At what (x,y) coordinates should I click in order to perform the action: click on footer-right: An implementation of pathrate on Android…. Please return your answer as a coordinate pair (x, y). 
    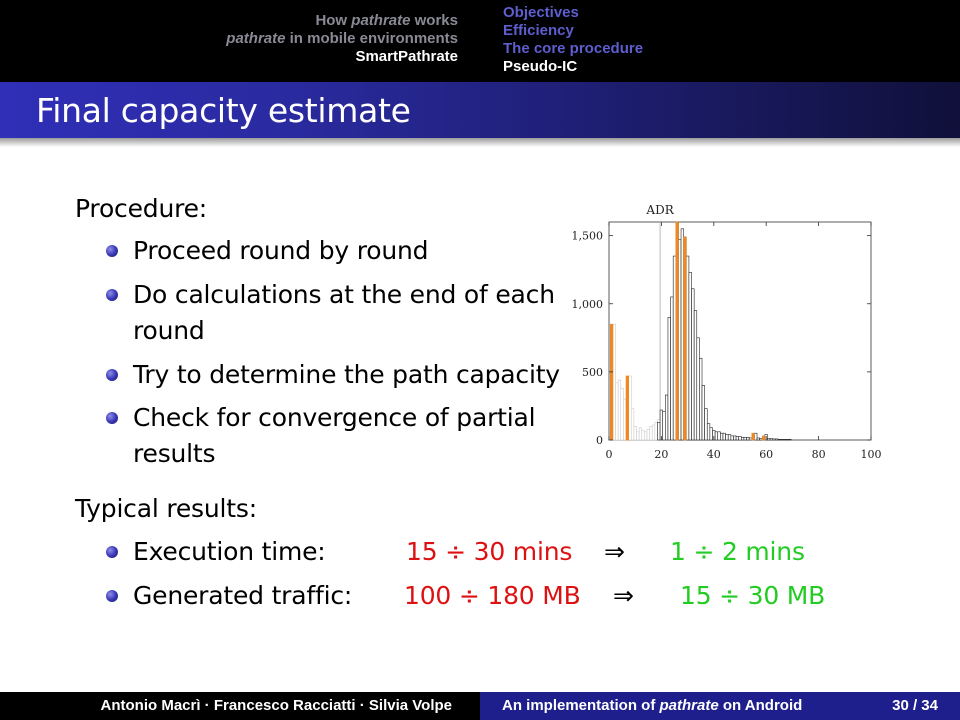
    Looking at the image, I should click on (720, 706).